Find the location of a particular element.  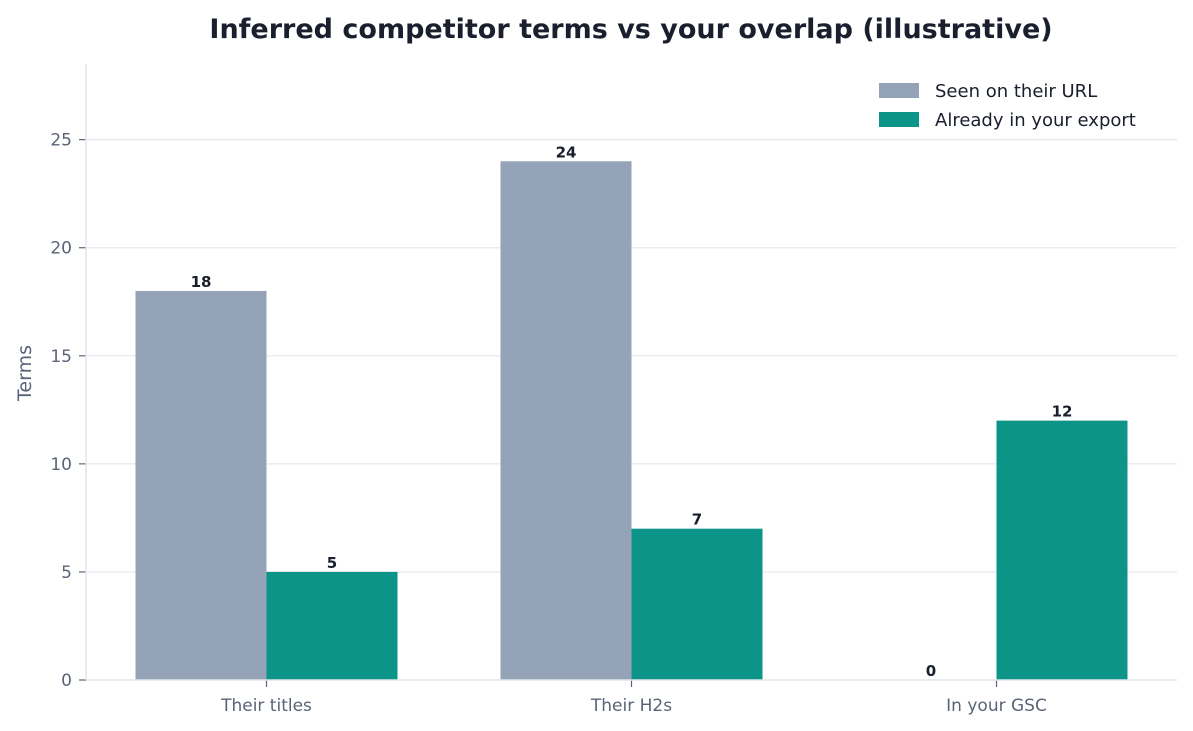

y-tick-label: 5 is located at coordinates (66, 573).